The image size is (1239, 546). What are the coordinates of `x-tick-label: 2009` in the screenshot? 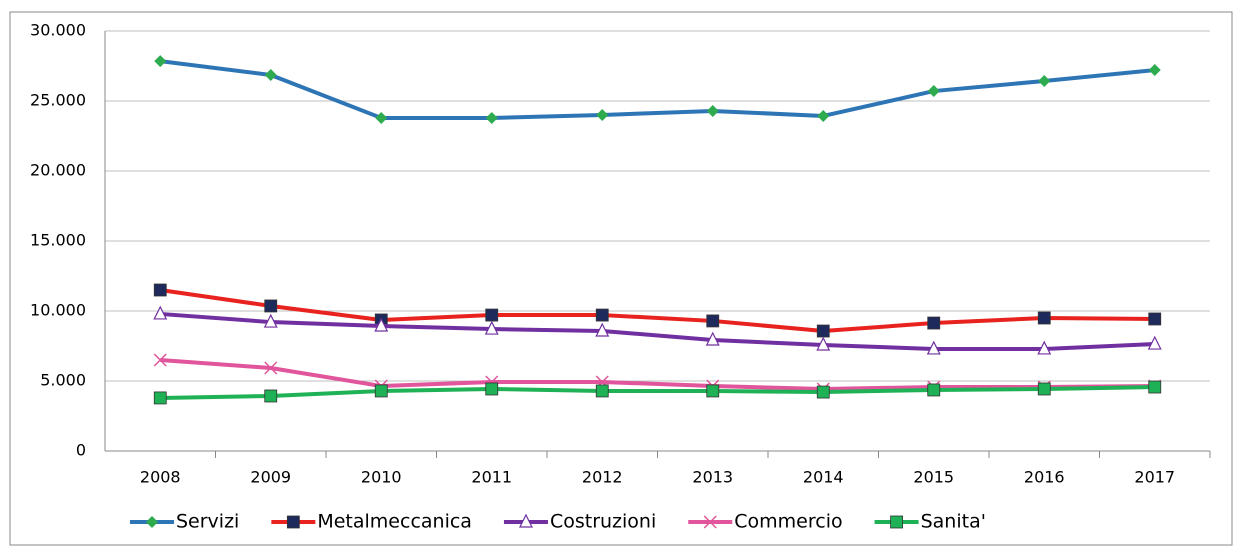 It's located at (270, 477).